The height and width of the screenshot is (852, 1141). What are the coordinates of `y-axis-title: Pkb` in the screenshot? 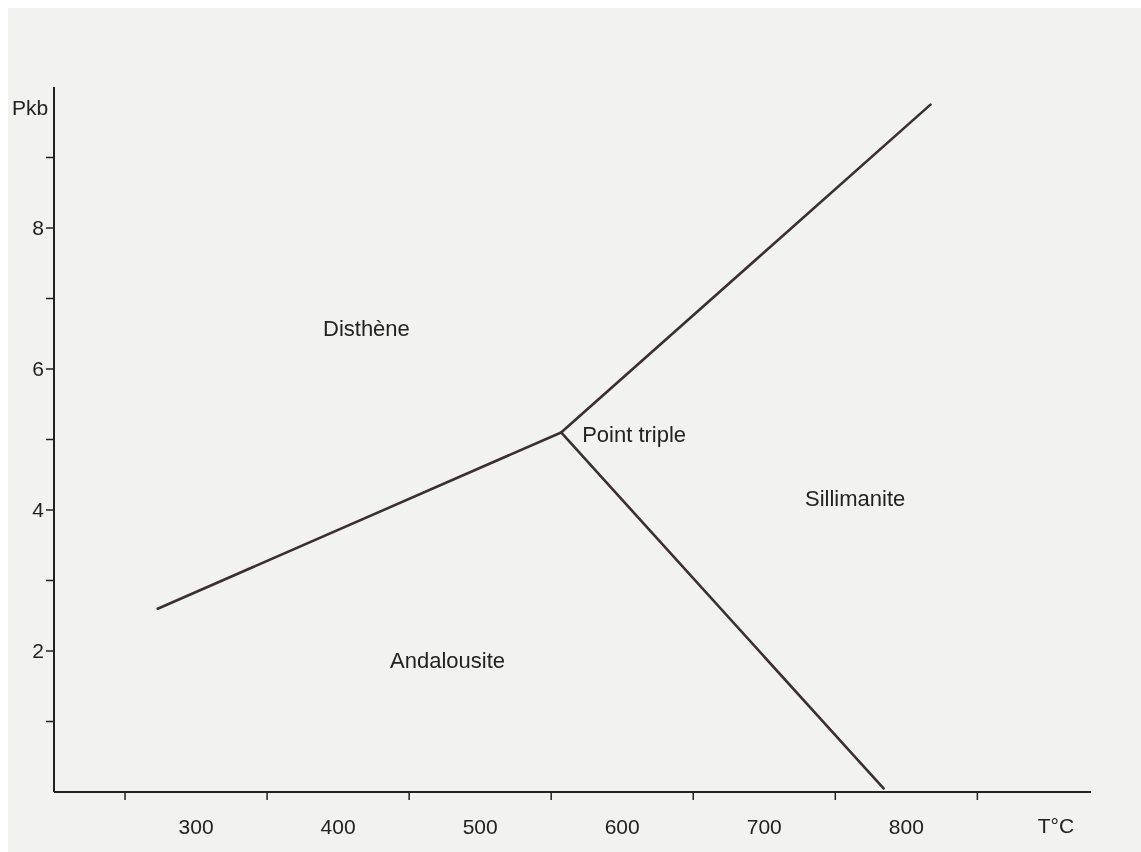 It's located at (30, 107).